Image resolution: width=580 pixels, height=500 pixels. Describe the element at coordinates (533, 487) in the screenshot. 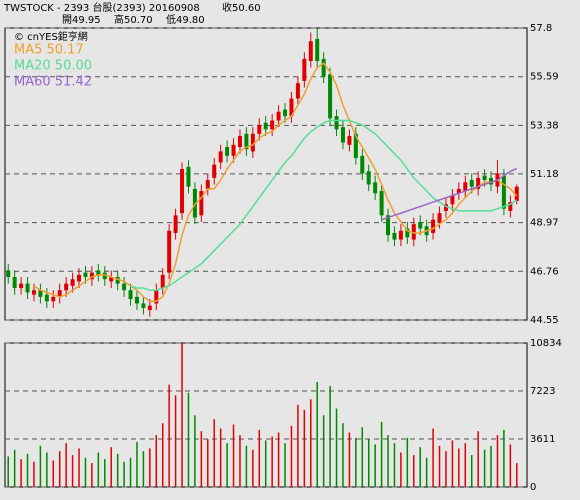

I see `y-tick-label: 0` at that location.